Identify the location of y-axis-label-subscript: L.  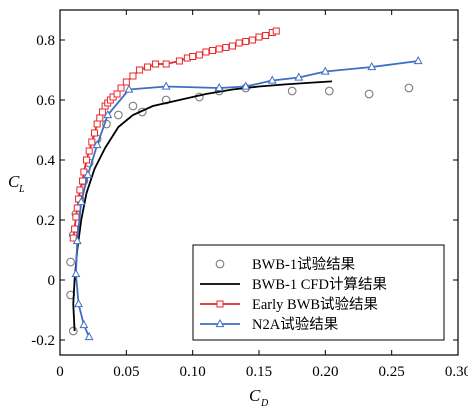
(21, 189).